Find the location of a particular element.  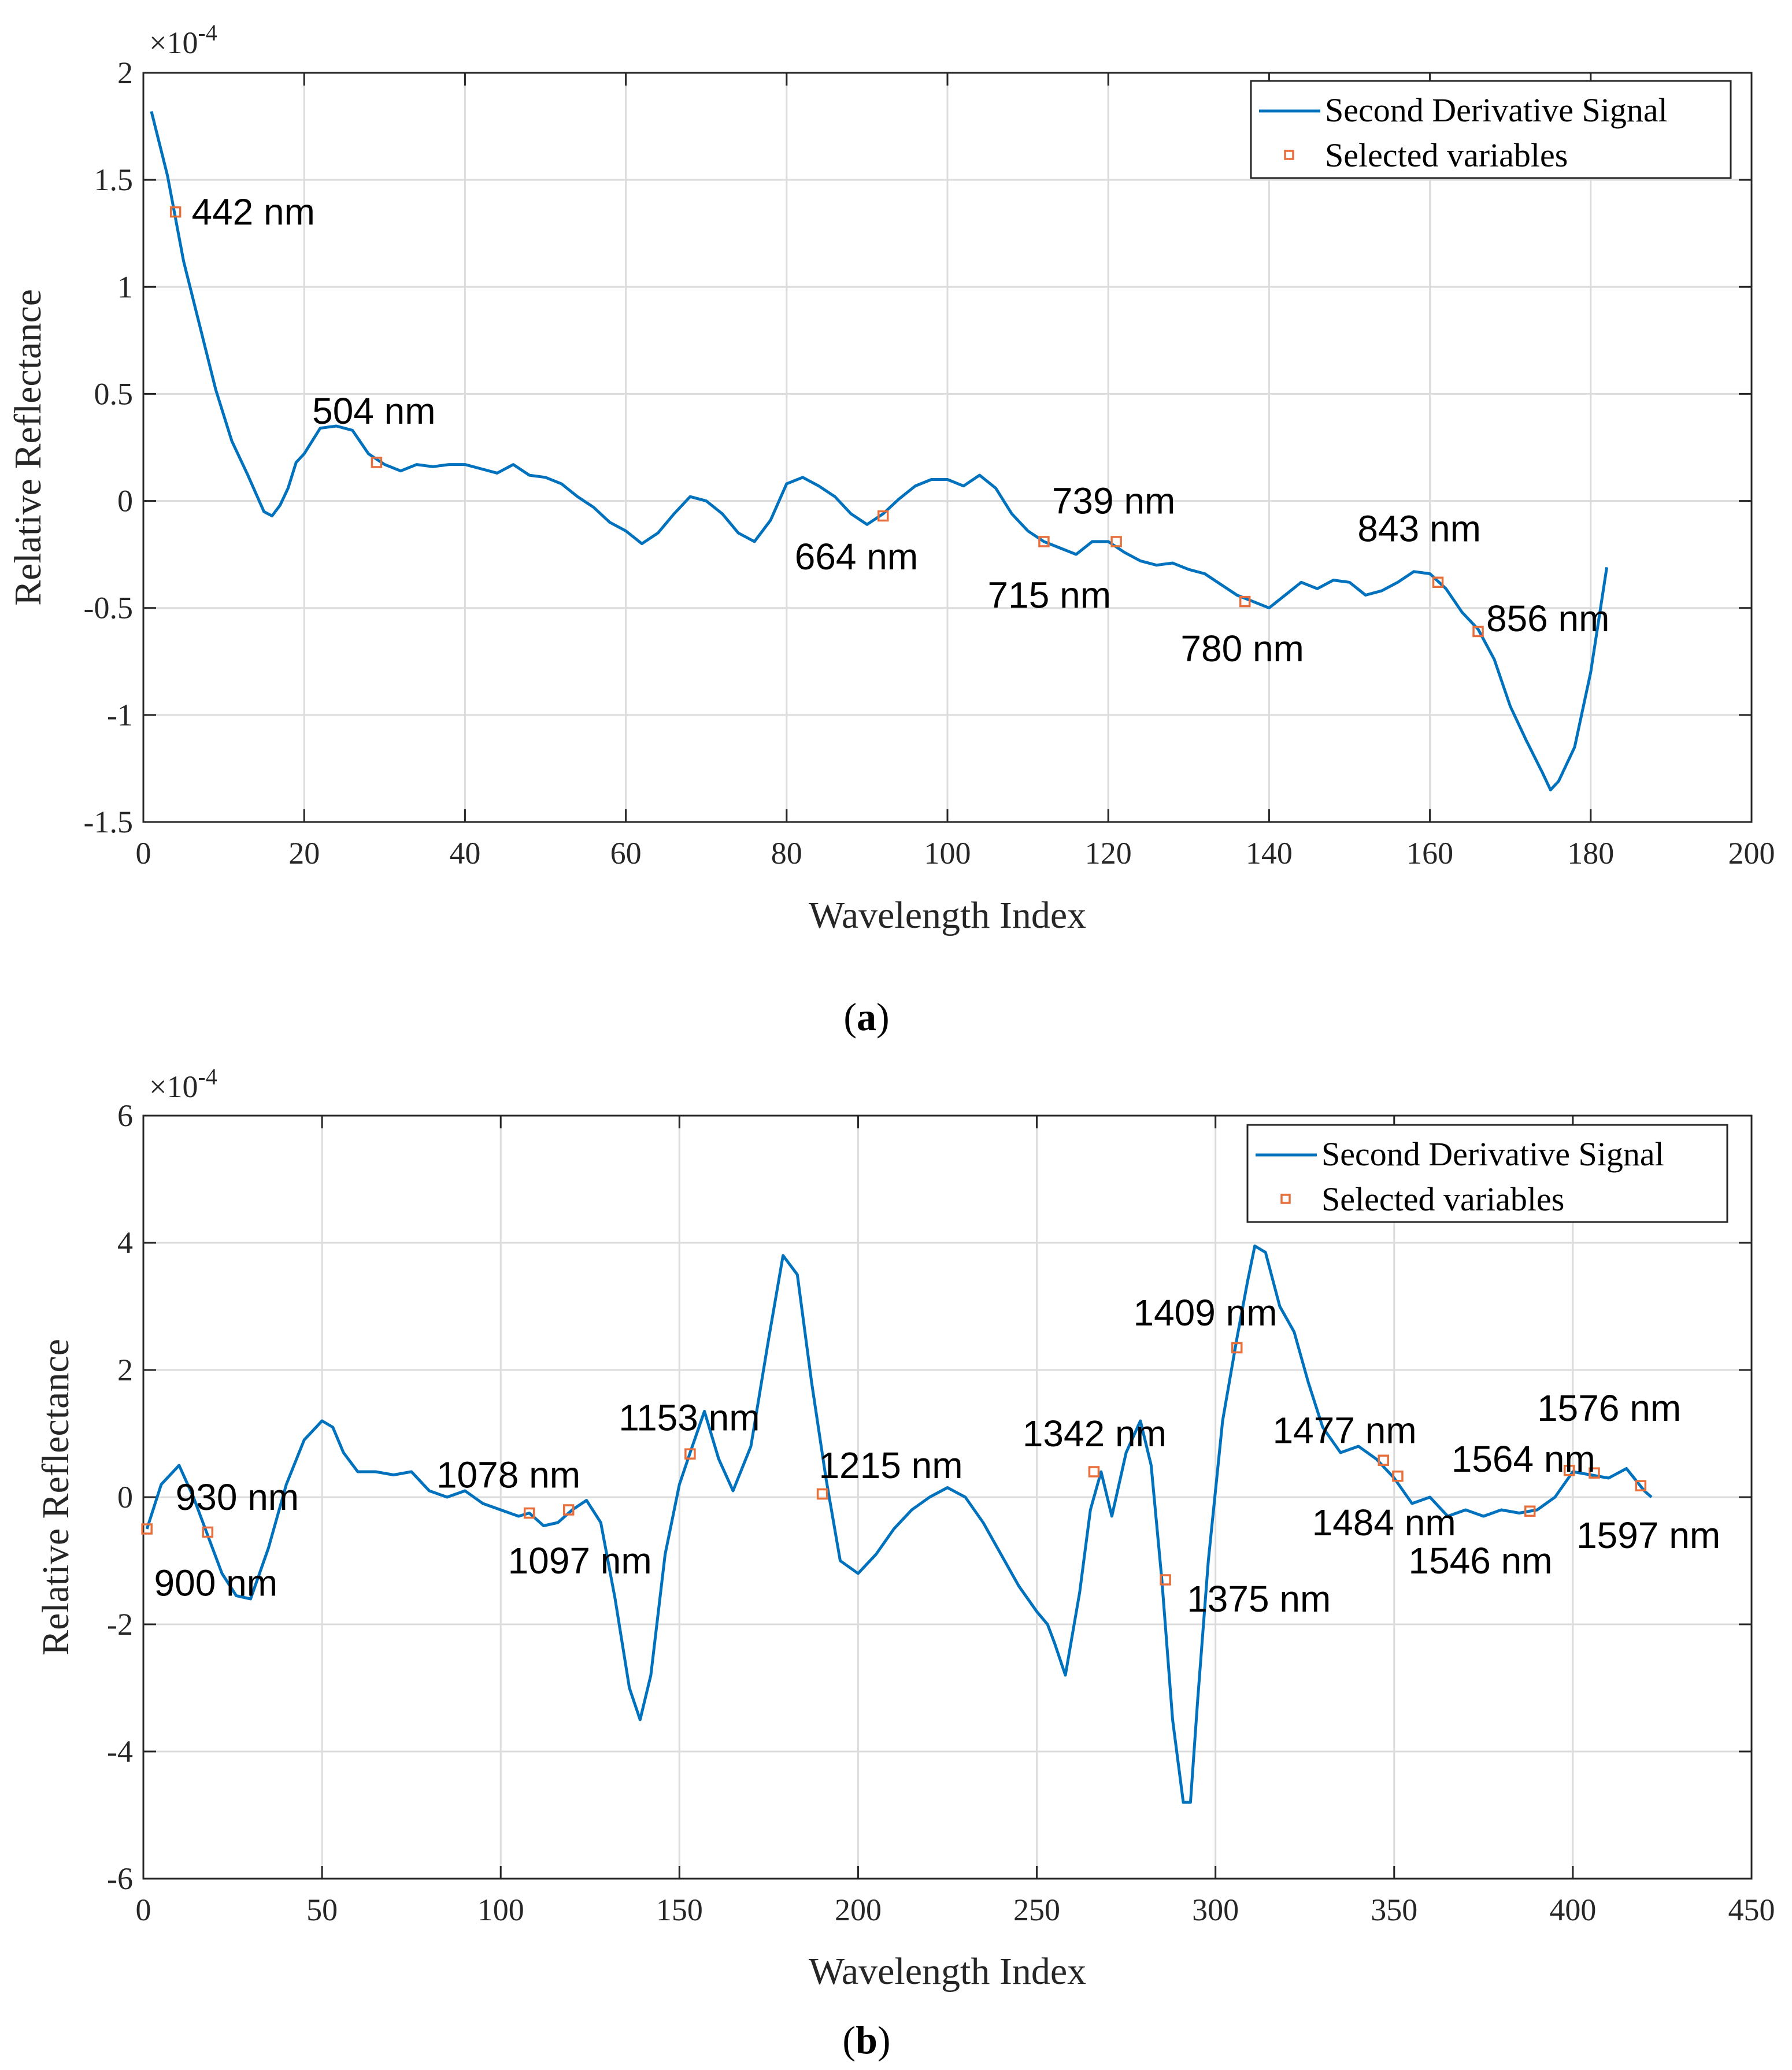

wavelength-annotation: 1546 nm is located at coordinates (1481, 1561).